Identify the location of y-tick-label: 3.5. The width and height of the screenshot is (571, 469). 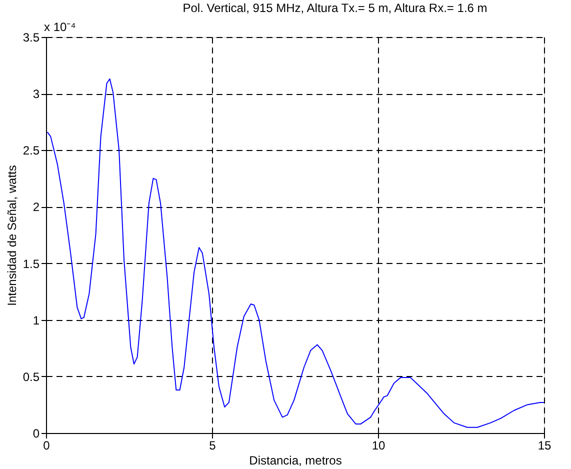
(31, 37).